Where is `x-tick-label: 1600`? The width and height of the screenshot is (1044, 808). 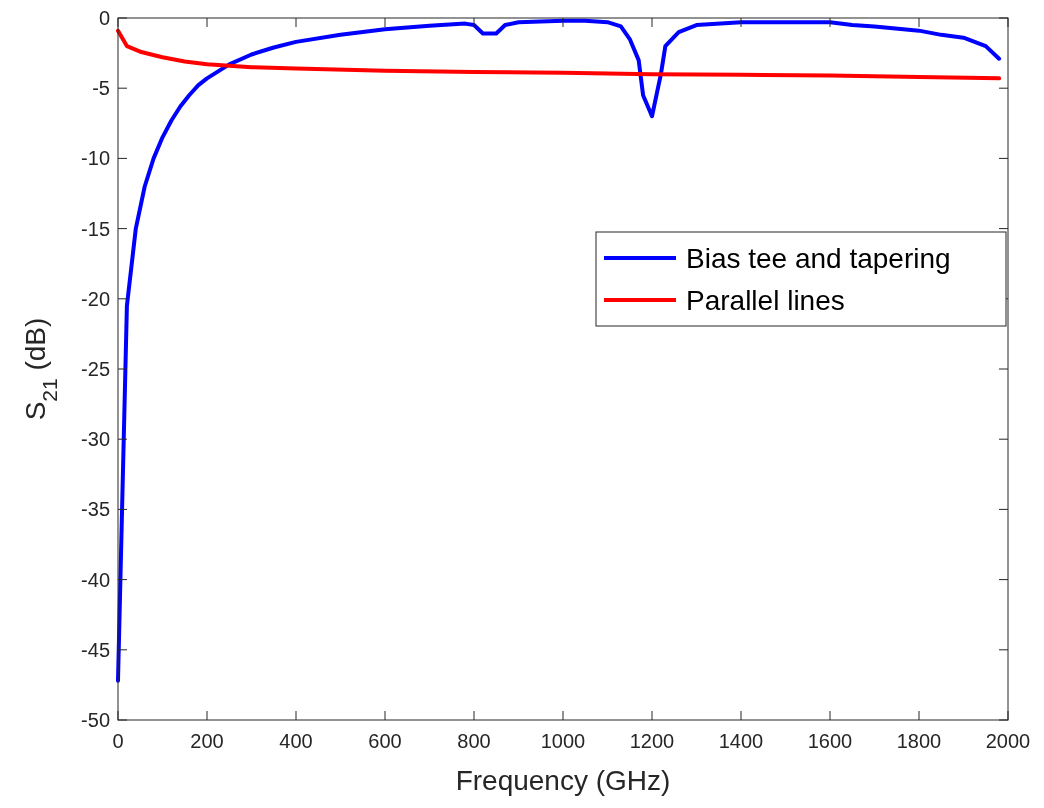
x-tick-label: 1600 is located at coordinates (830, 741).